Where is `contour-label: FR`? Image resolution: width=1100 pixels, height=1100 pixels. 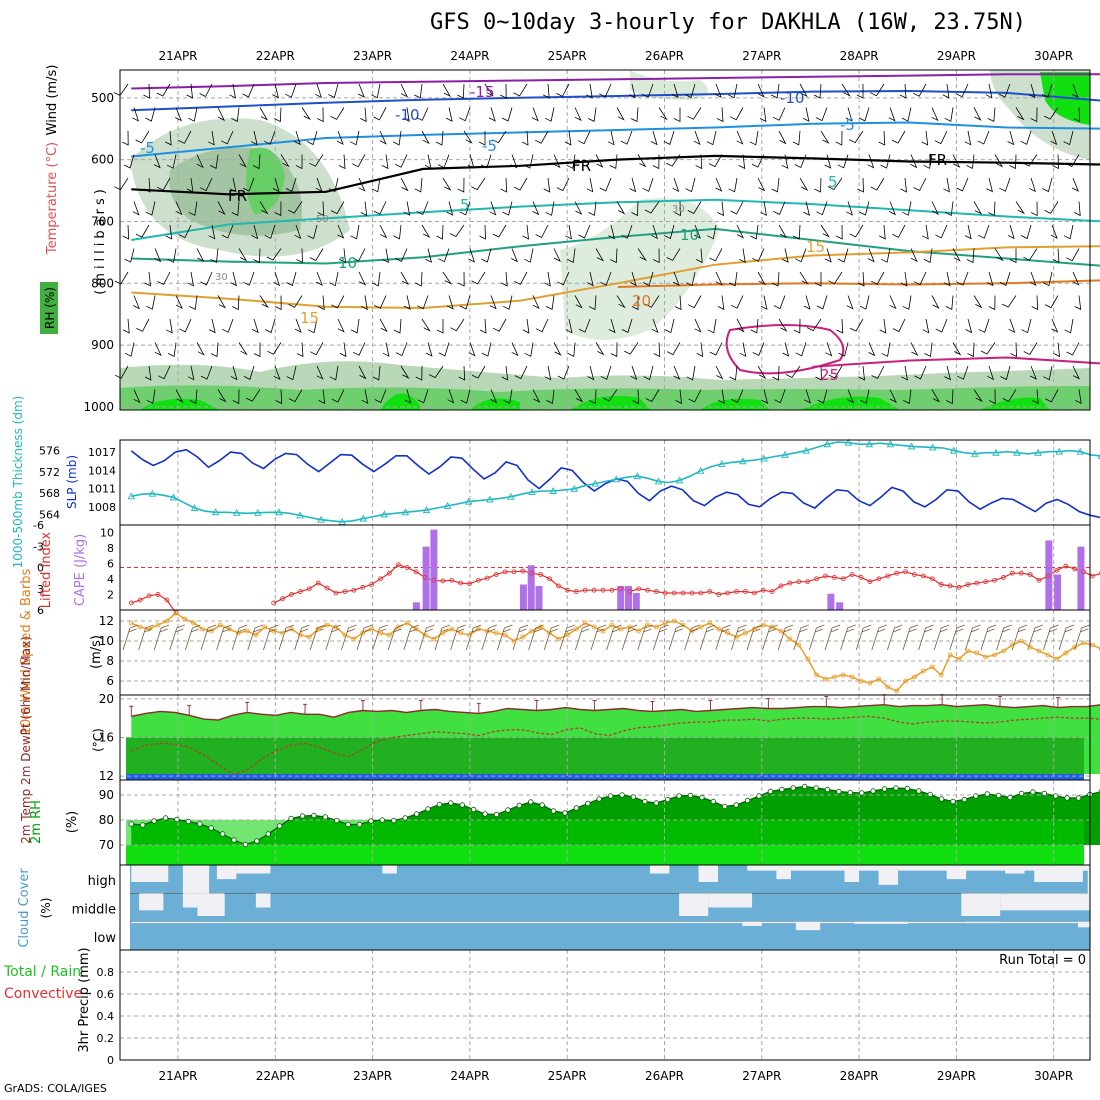
contour-label: FR is located at coordinates (237, 196).